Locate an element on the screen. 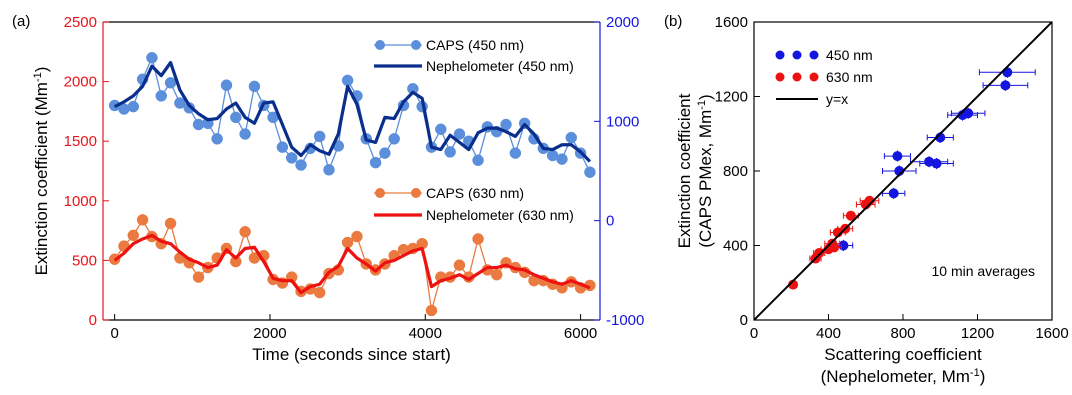 The image size is (1072, 395). legend-label-1: Nephelometer (450 nm) is located at coordinates (500, 66).